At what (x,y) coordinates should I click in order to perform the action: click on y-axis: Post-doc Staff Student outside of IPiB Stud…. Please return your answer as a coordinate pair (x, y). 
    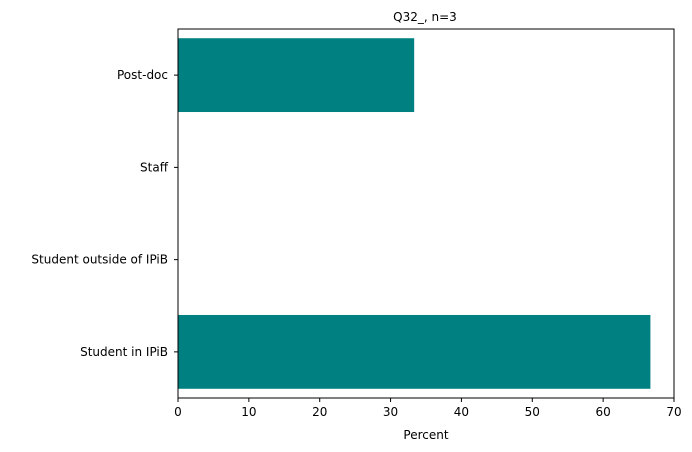
    Looking at the image, I should click on (104, 213).